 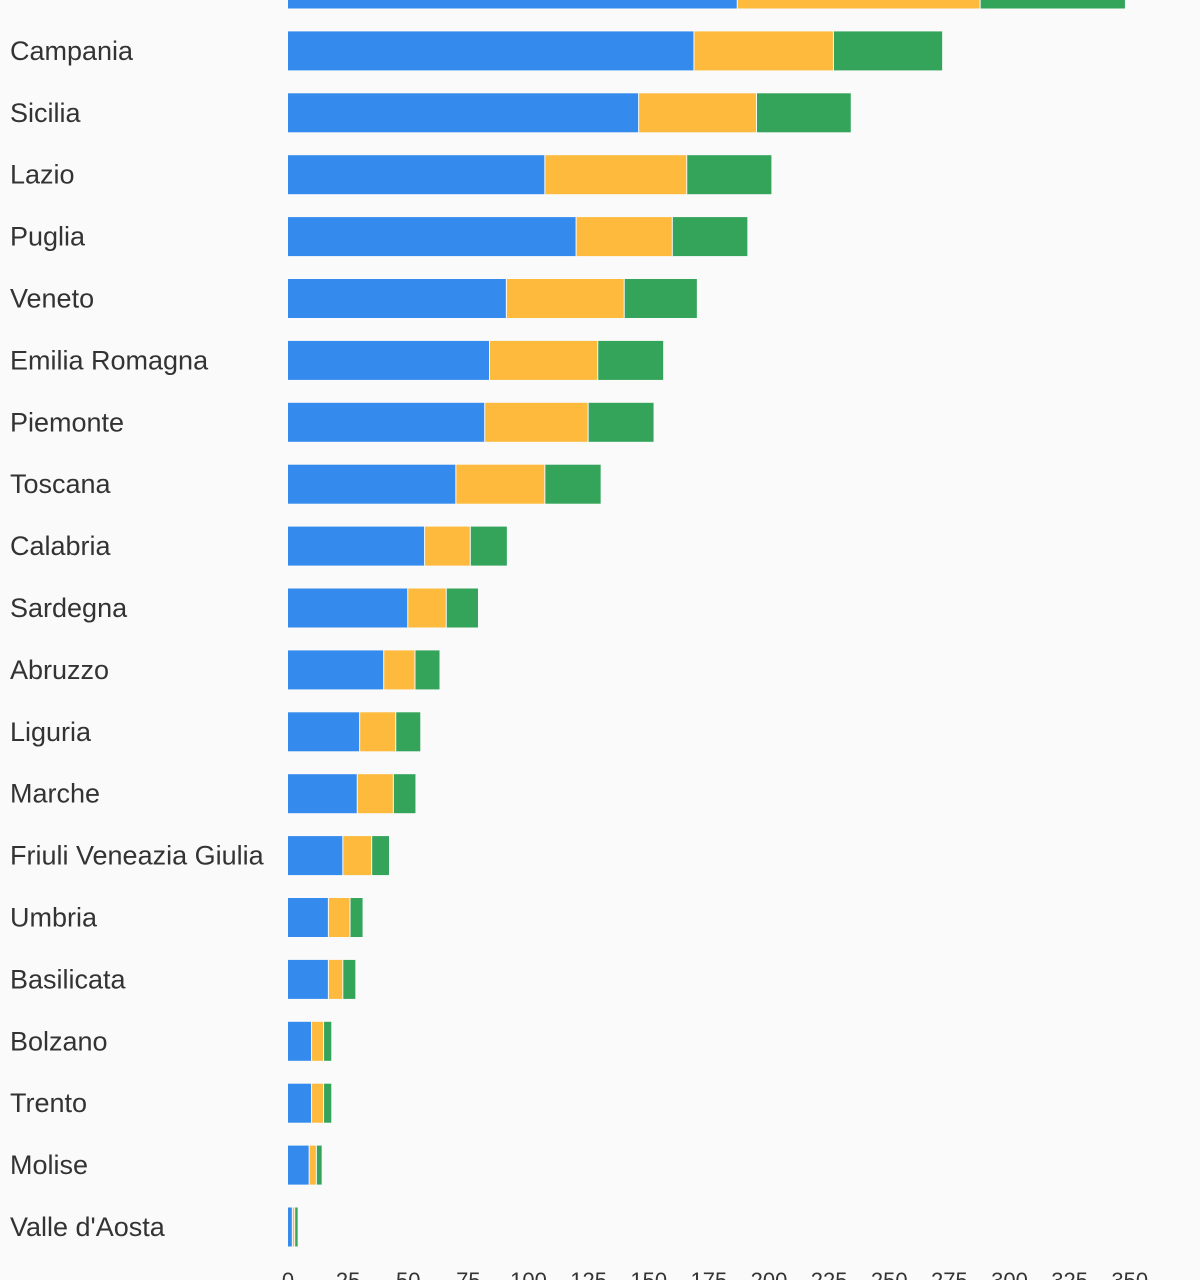 What do you see at coordinates (137, 856) in the screenshot?
I see `category-label-friuli-veneazia-giulia: Friuli Veneazia Giulia` at bounding box center [137, 856].